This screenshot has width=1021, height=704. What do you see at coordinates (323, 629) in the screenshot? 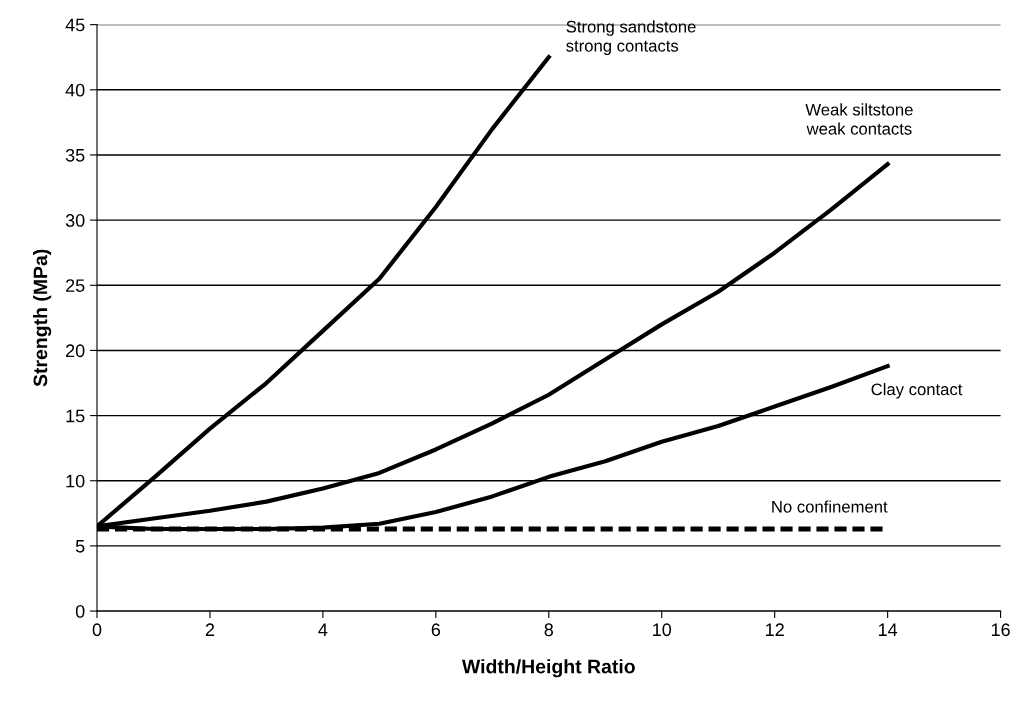
I see `x-tick-label: 4` at bounding box center [323, 629].